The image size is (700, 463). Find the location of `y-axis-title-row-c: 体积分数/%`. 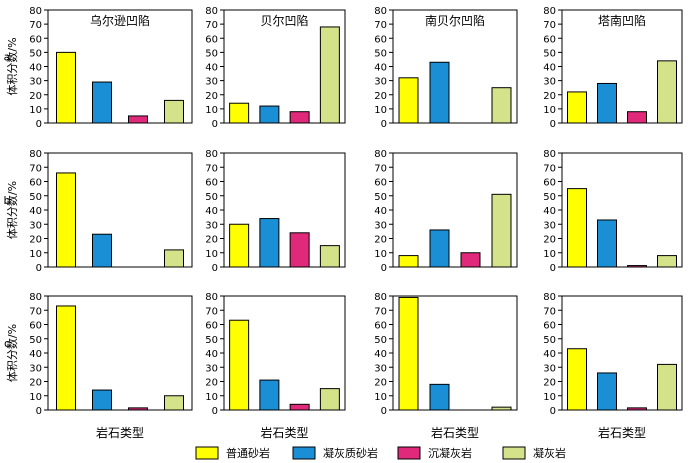

y-axis-title-row-c: 体积分数/% is located at coordinates (12, 353).